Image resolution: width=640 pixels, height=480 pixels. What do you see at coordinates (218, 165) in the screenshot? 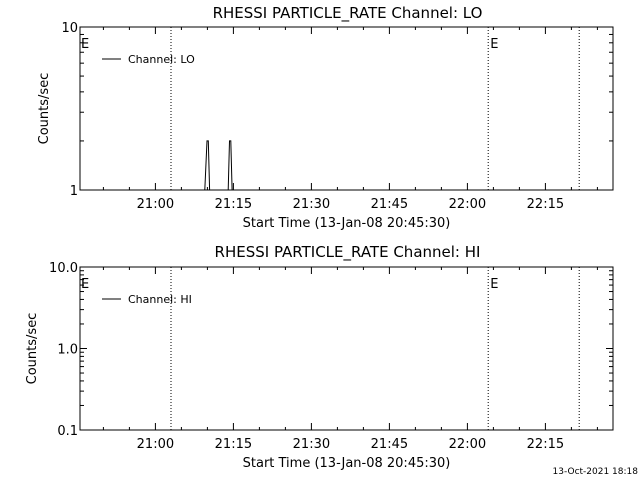
I see `series-line` at bounding box center [218, 165].